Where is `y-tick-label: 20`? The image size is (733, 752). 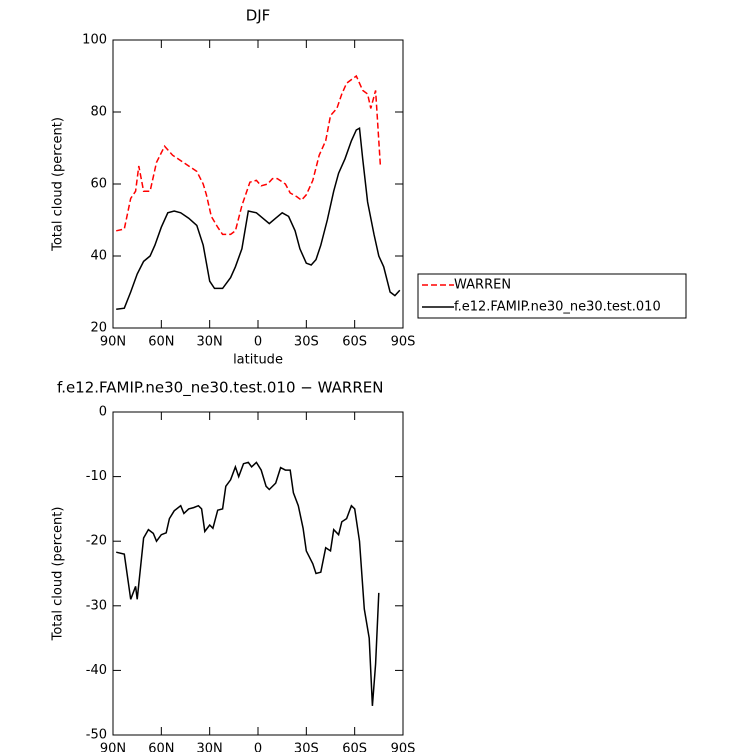
y-tick-label: 20 is located at coordinates (98, 328).